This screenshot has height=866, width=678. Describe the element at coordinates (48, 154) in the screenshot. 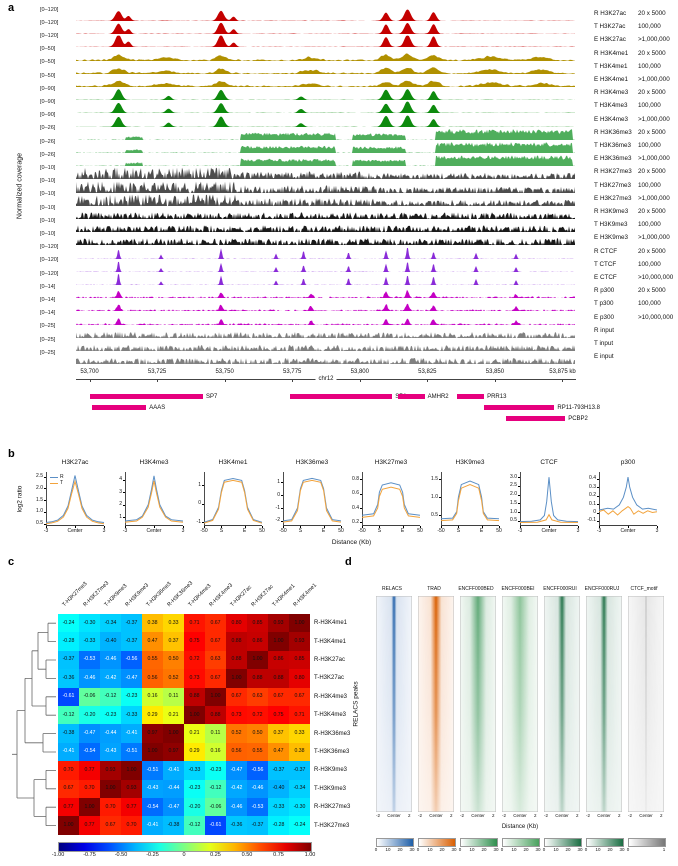

I see `track-range-label: [0–26]` at that location.